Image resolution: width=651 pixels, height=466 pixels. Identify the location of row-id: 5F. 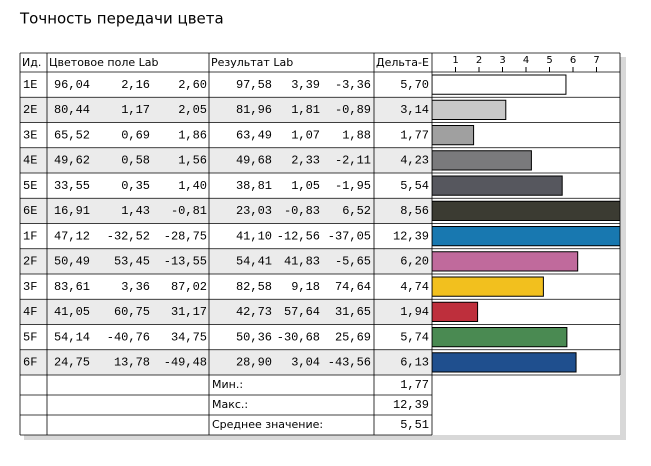
(30, 337).